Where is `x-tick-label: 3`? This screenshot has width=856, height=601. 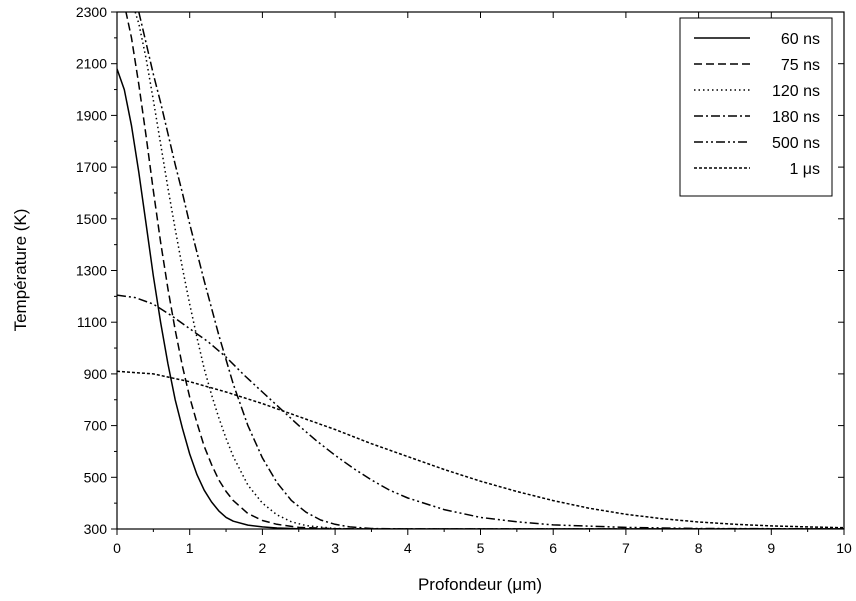
x-tick-label: 3 is located at coordinates (335, 548).